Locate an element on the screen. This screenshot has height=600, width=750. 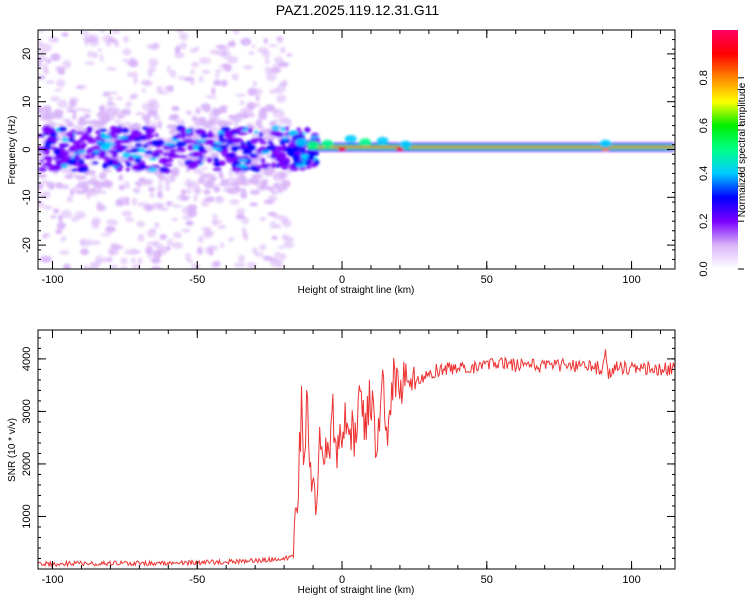
y-tick-label: 20 is located at coordinates (27, 54).